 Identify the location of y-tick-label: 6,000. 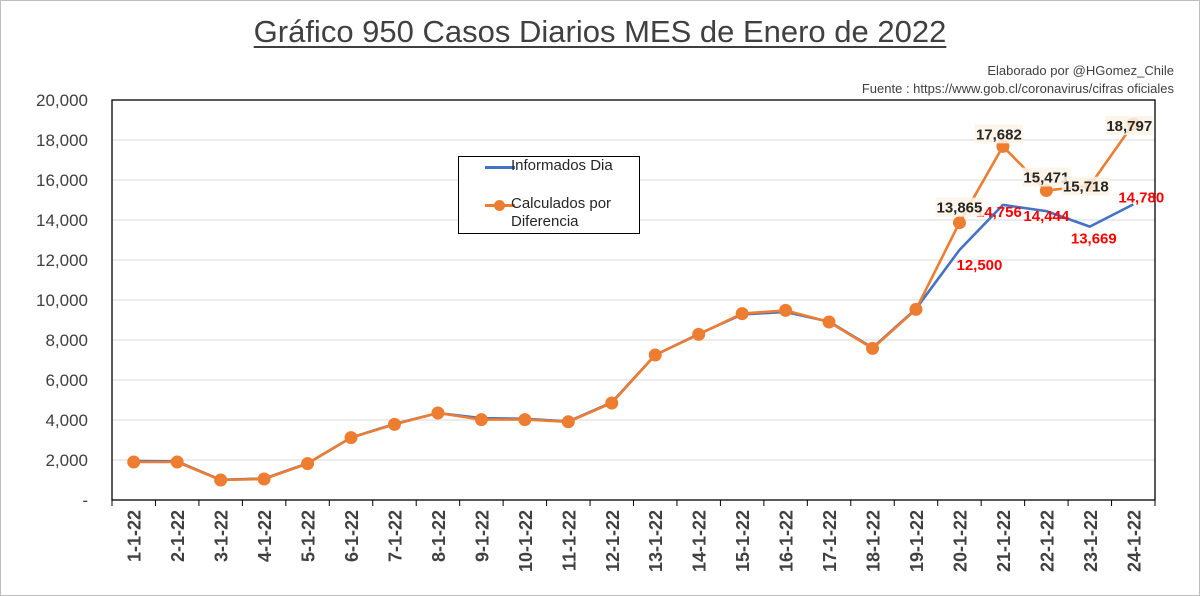
(66, 380).